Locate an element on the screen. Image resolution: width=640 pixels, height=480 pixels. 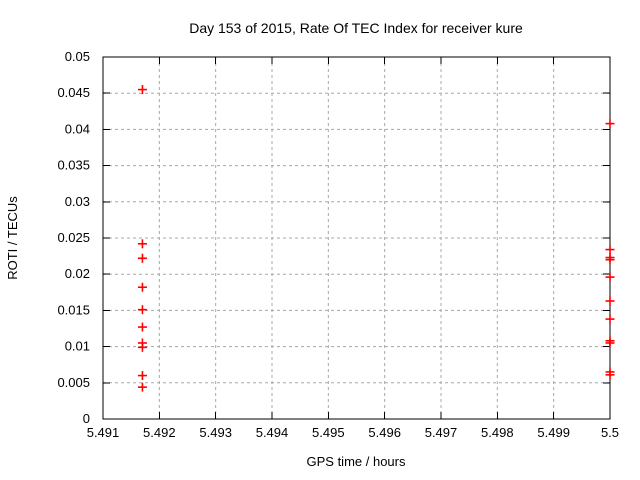
y-tick-label: 0.035 is located at coordinates (73, 165).